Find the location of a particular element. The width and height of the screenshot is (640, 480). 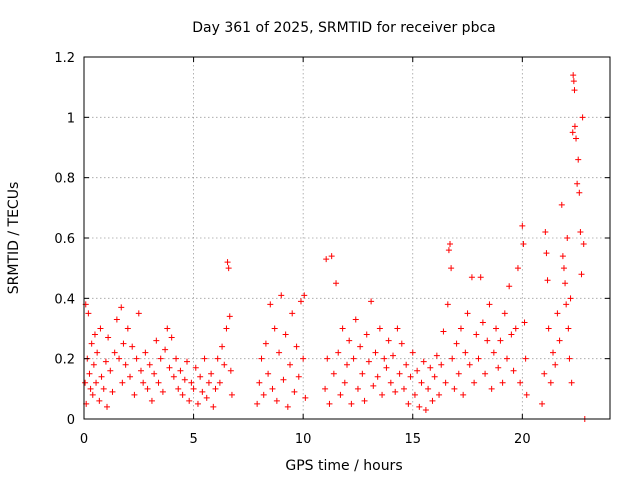

y-tick-label: 0.4 is located at coordinates (64, 299).